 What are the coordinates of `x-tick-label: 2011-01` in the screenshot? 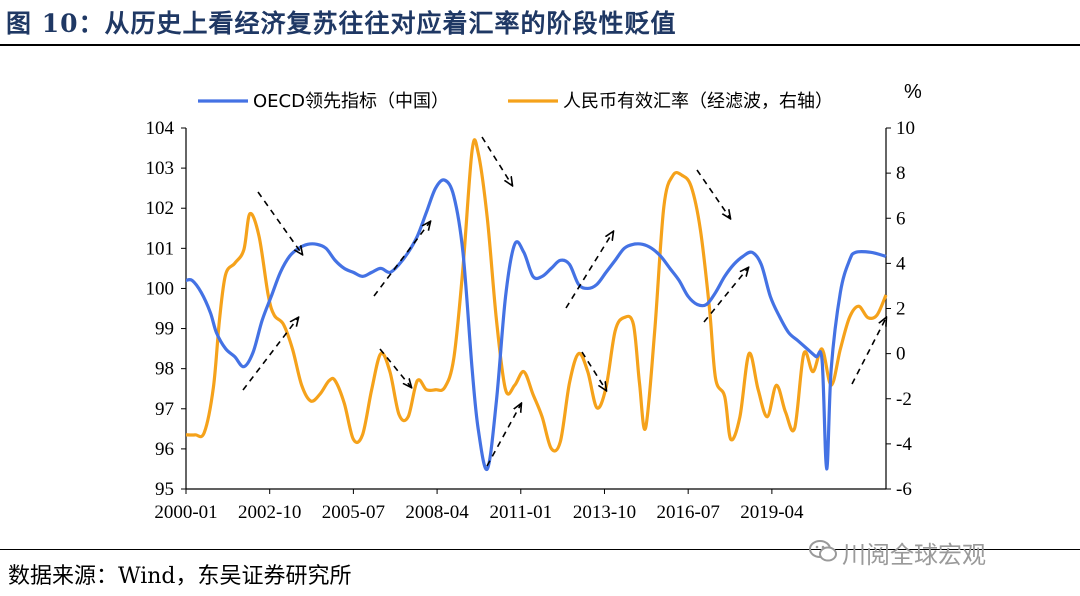 It's located at (520, 512).